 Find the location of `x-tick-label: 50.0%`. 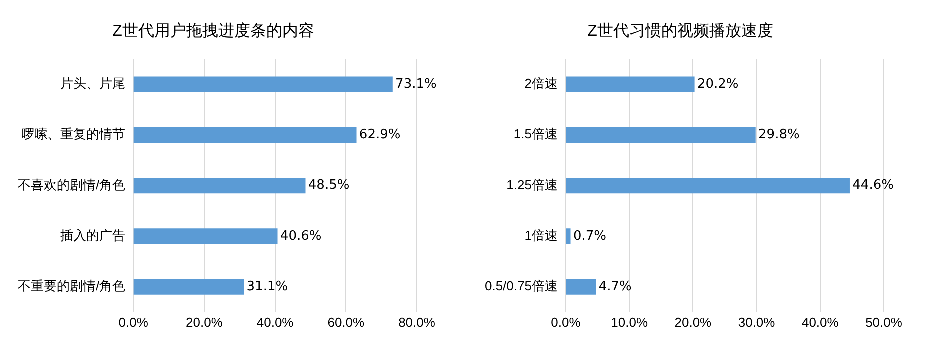

x-tick-label: 50.0% is located at coordinates (884, 322).